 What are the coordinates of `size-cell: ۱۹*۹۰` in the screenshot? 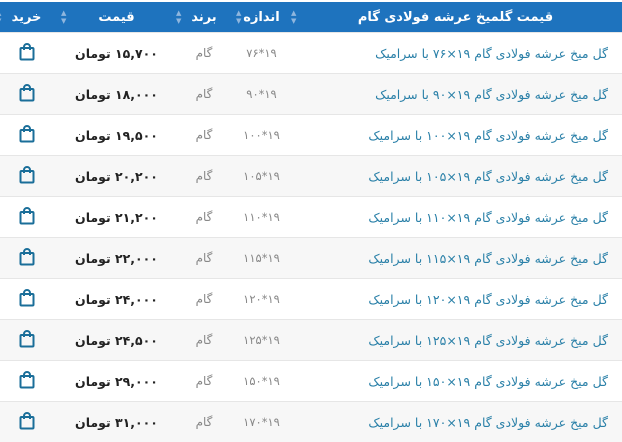 It's located at (261, 94).